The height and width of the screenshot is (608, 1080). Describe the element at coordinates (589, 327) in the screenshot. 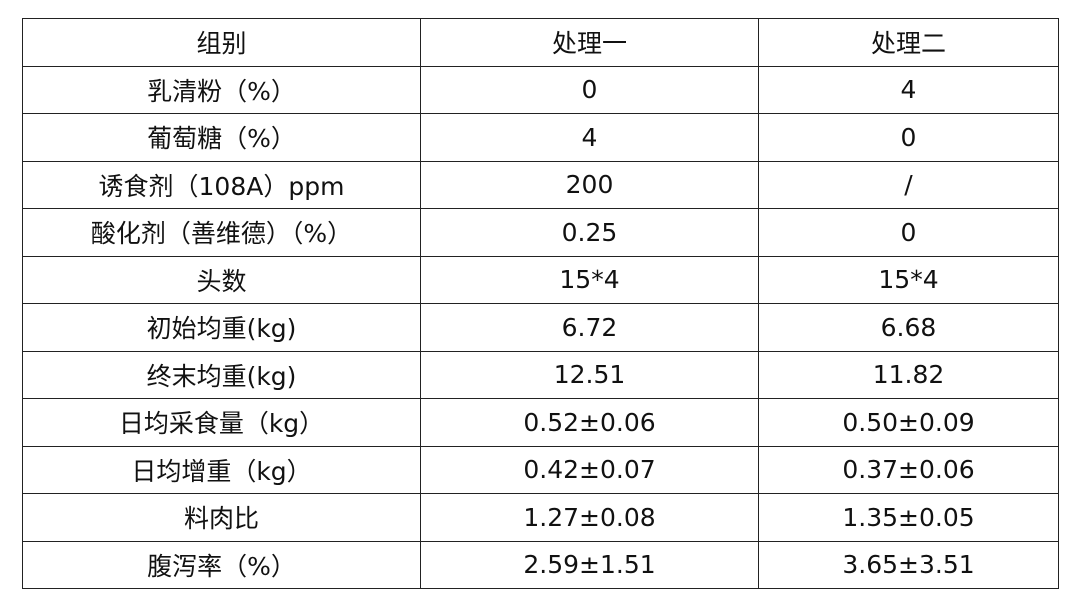

I see `cell: 6.72` at that location.